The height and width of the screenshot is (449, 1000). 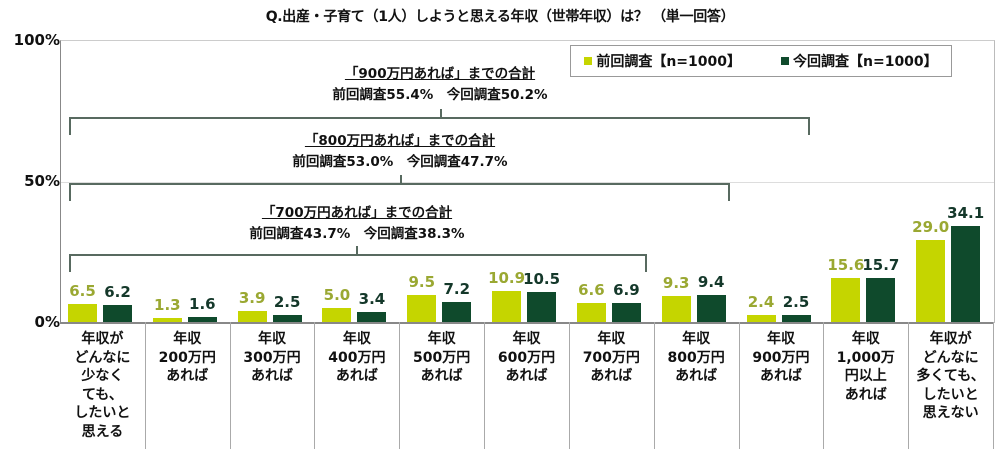 What do you see at coordinates (440, 74) in the screenshot?
I see `annotation-900-heading: 「900万円あれば」までの合計` at bounding box center [440, 74].